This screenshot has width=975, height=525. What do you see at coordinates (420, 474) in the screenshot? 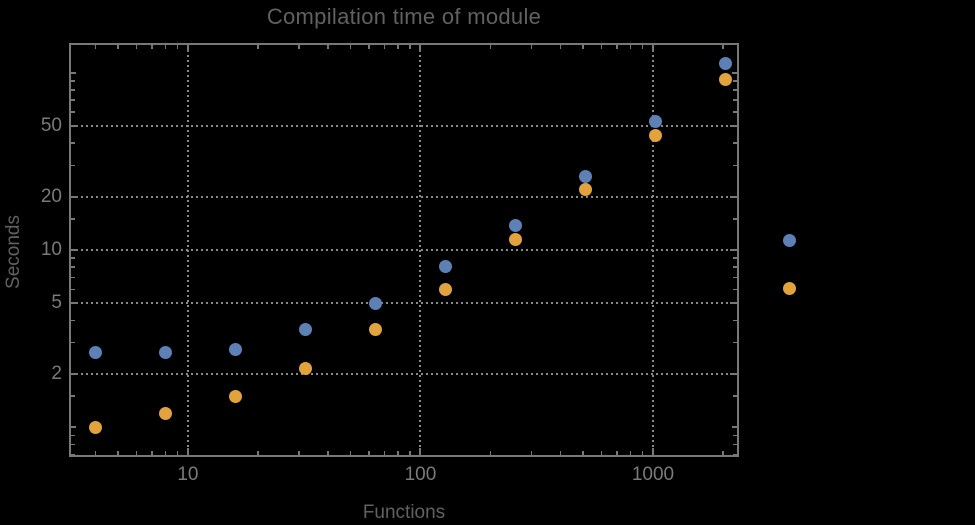
I see `x-tick-label: 100` at bounding box center [420, 474].